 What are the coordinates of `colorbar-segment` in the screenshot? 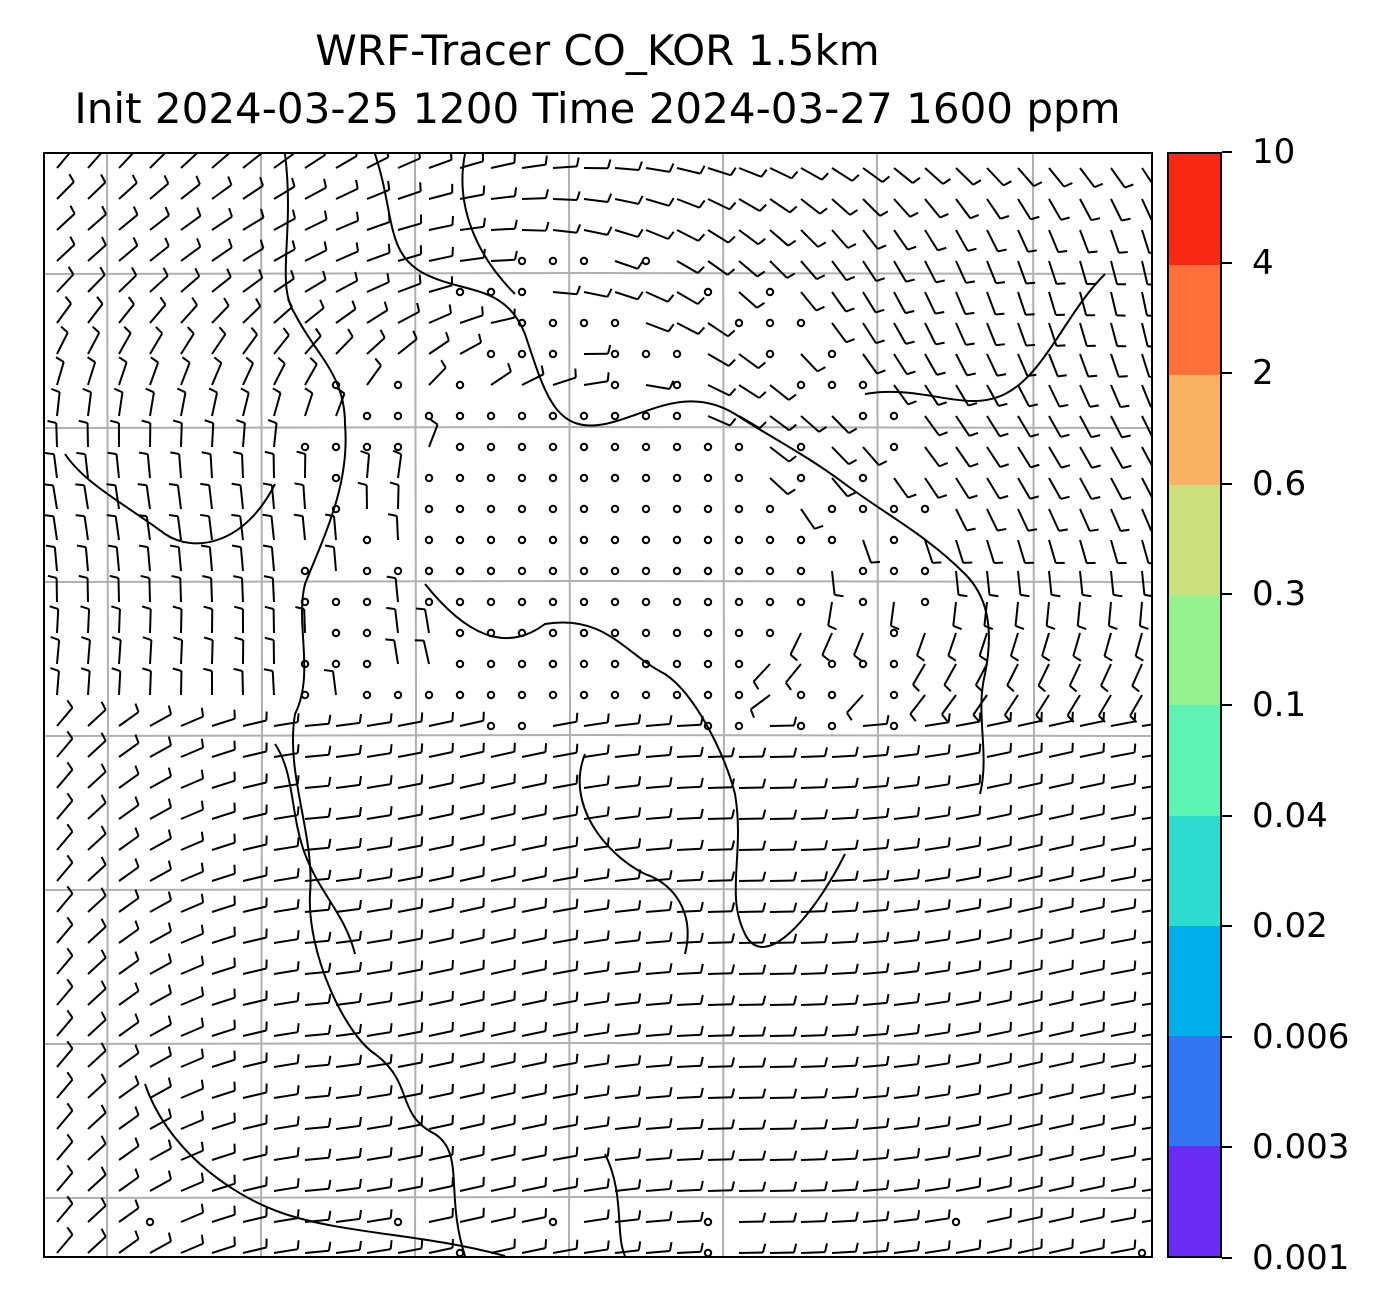 It's located at (1194, 209).